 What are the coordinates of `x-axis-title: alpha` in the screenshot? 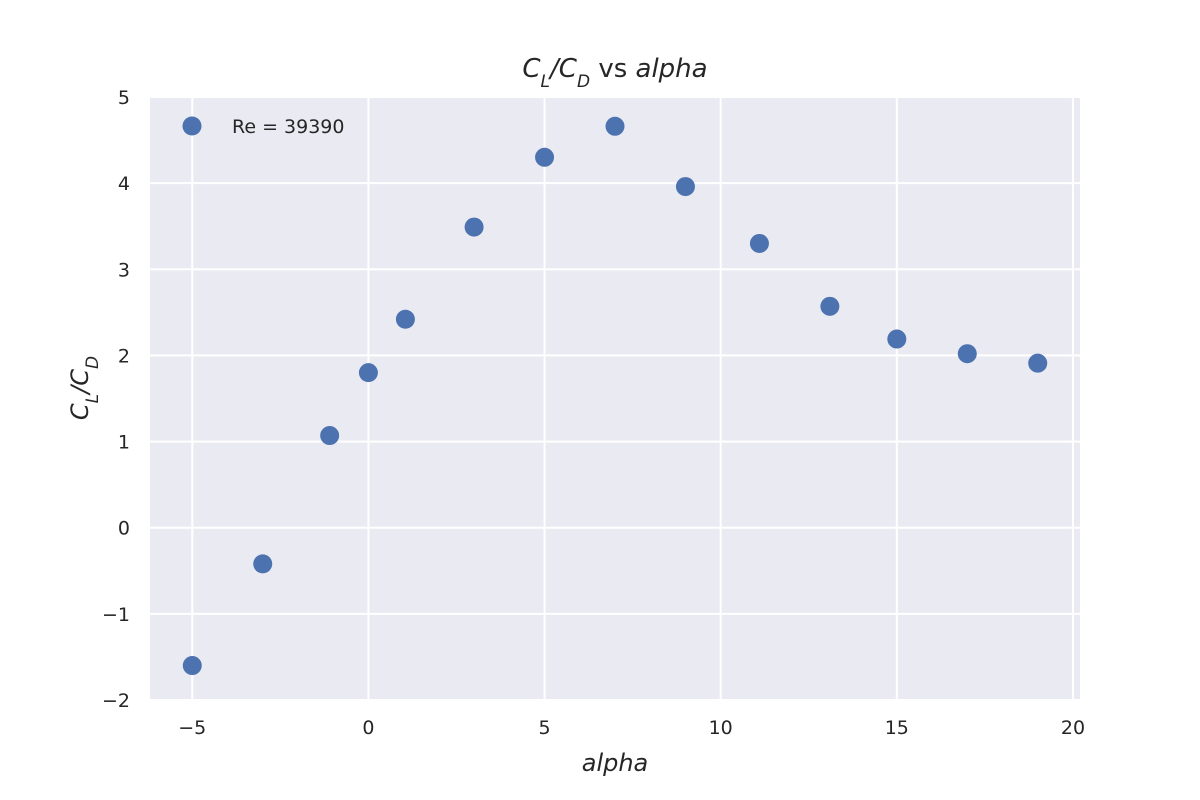 It's located at (615, 763).